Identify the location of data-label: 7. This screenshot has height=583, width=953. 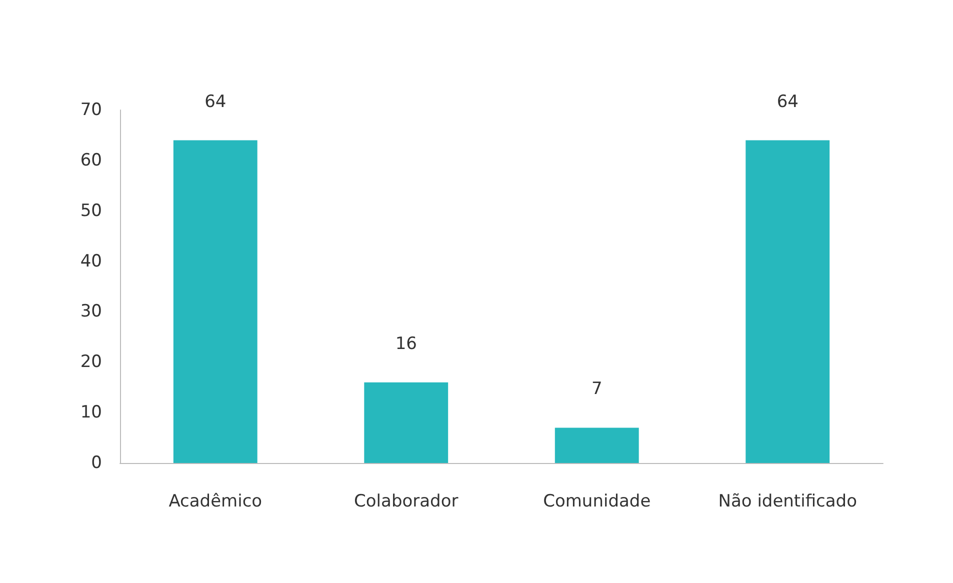
(596, 389).